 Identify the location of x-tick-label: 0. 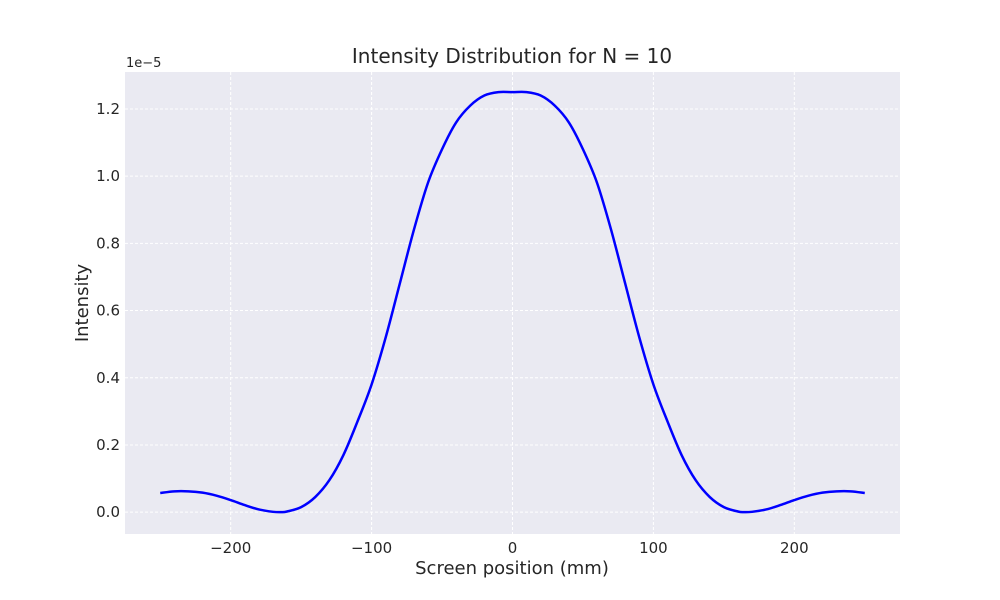
(513, 548).